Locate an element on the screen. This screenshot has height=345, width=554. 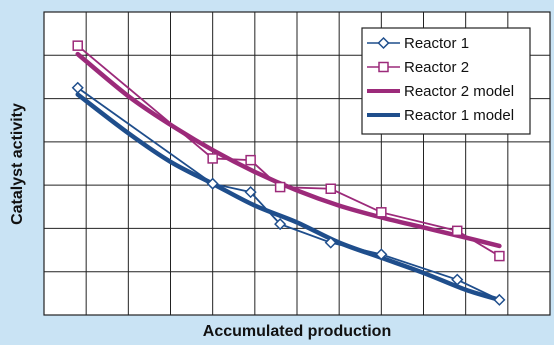
legend-label-reactor-2-model: Reactor 2 model is located at coordinates (459, 91).